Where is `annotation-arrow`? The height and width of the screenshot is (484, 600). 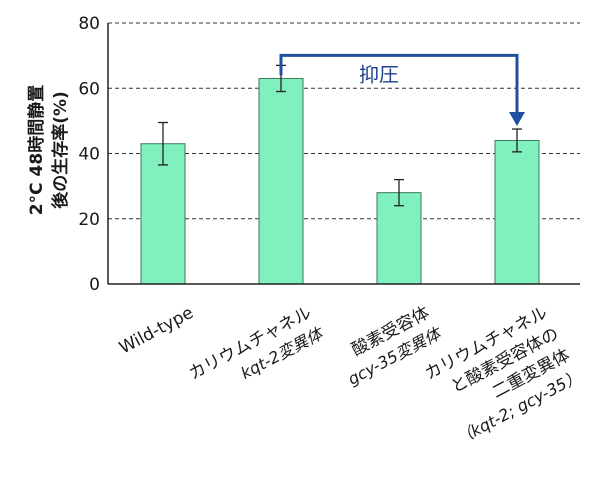 annotation-arrow is located at coordinates (399, 84).